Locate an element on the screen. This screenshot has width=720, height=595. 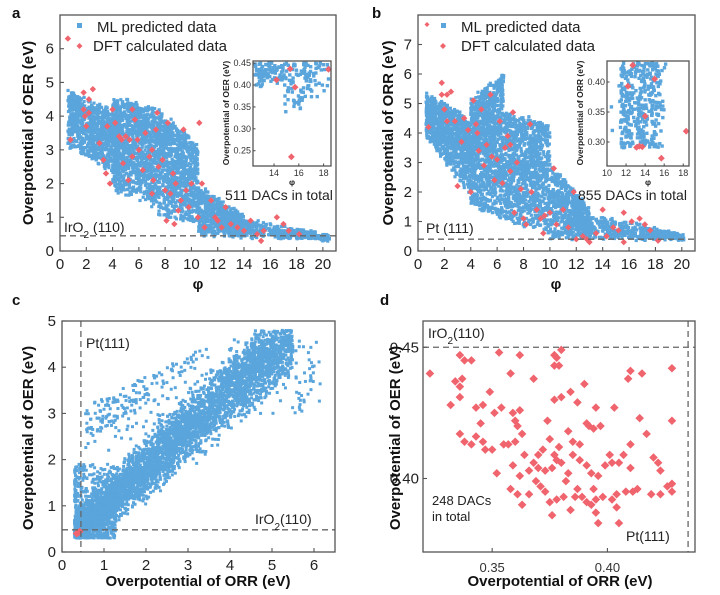
y-tick-label: 2 is located at coordinates (50, 184).